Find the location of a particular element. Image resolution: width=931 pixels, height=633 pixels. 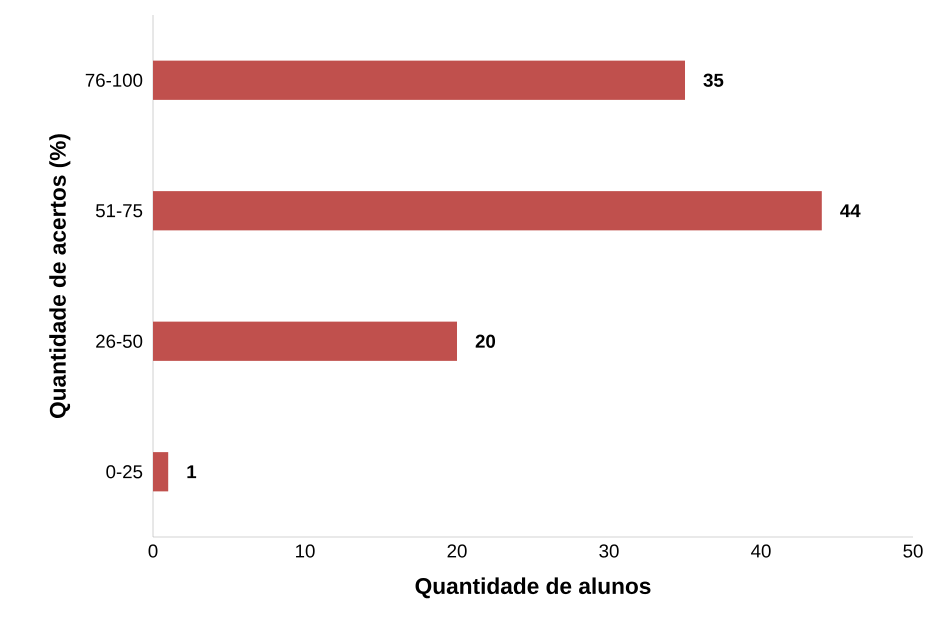

data-label: 20 is located at coordinates (486, 341).